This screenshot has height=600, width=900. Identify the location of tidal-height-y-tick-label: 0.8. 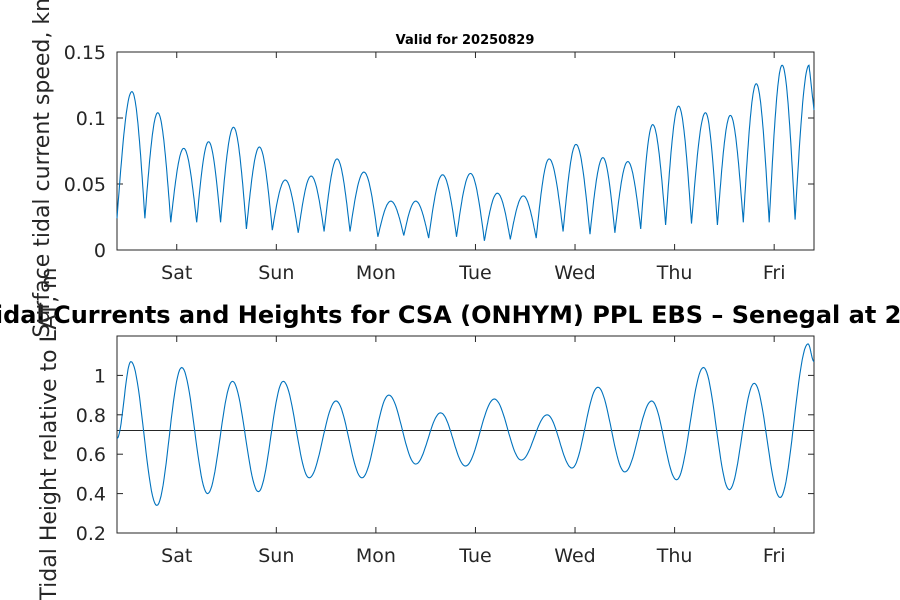
(91, 416).